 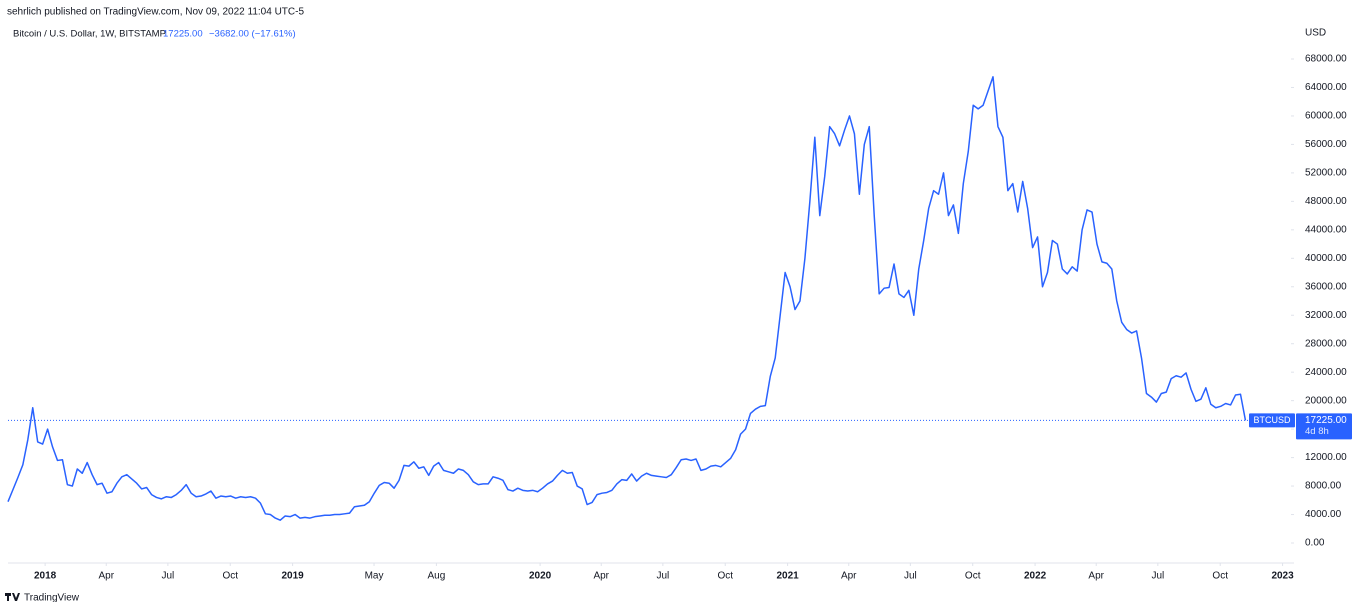 I want to click on x-tick-label: 2019, so click(x=292, y=576).